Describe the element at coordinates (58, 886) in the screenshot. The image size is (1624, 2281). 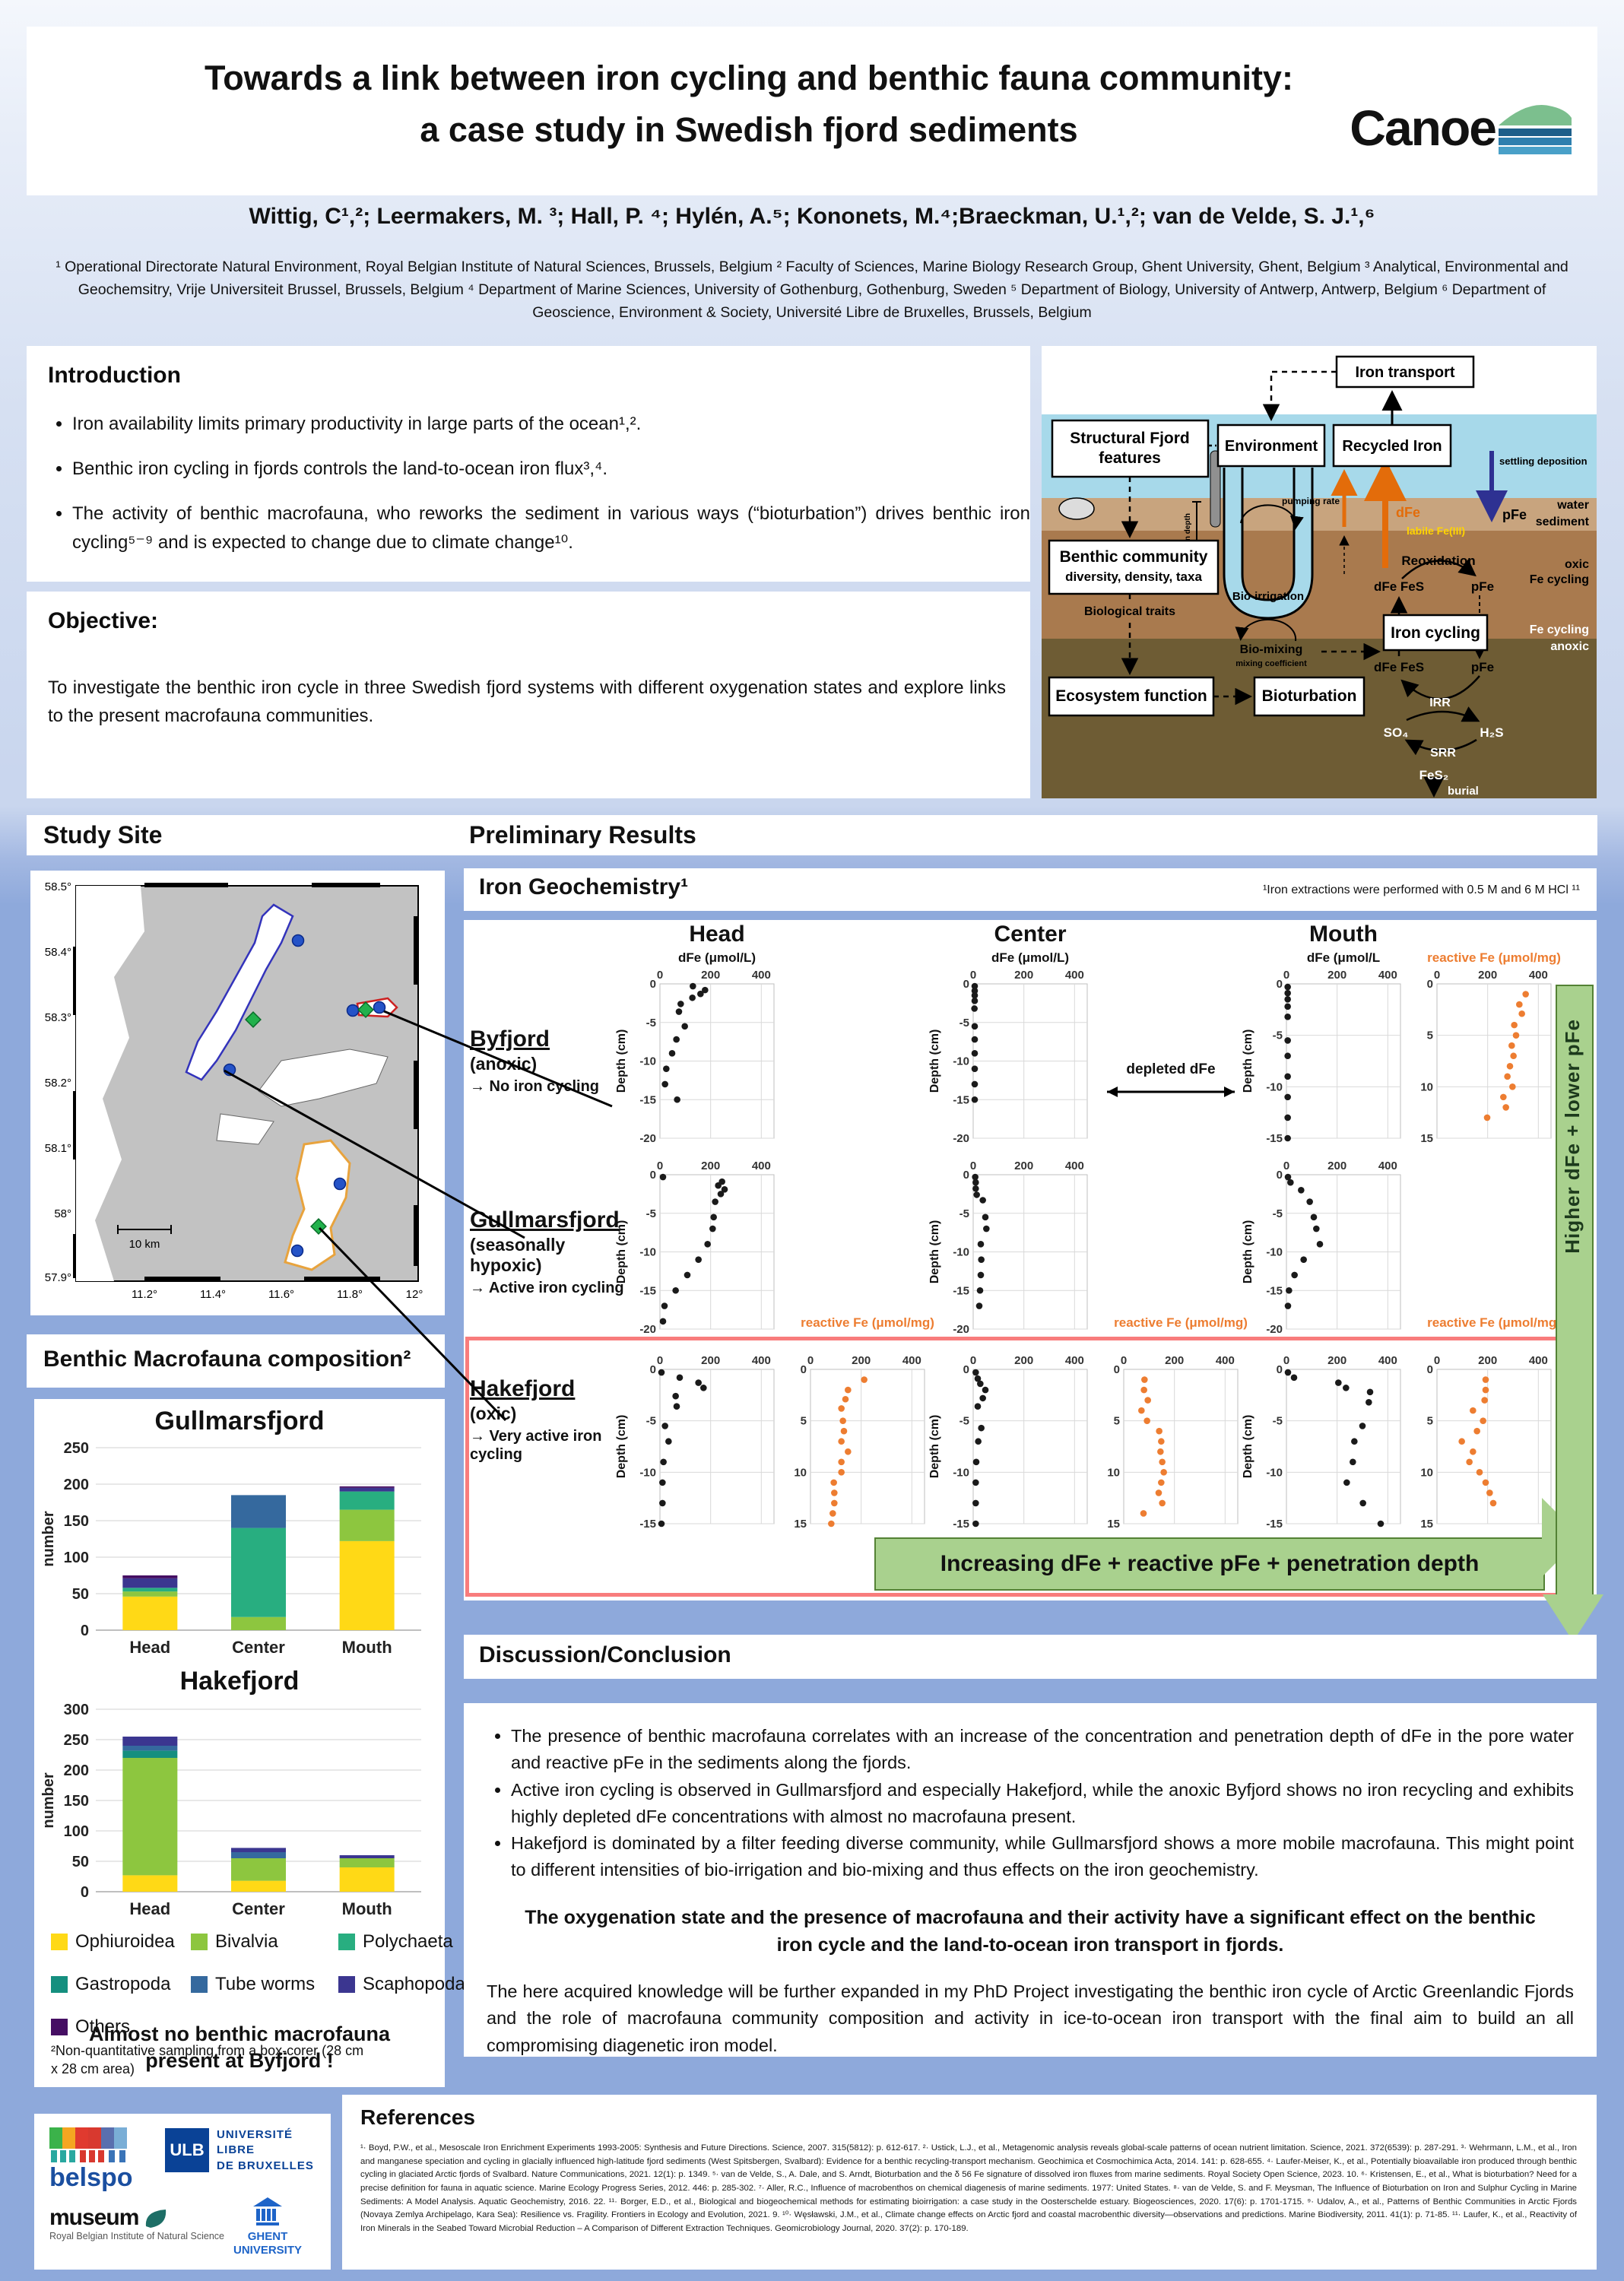
I see `map-lat-0: 58.5°` at that location.